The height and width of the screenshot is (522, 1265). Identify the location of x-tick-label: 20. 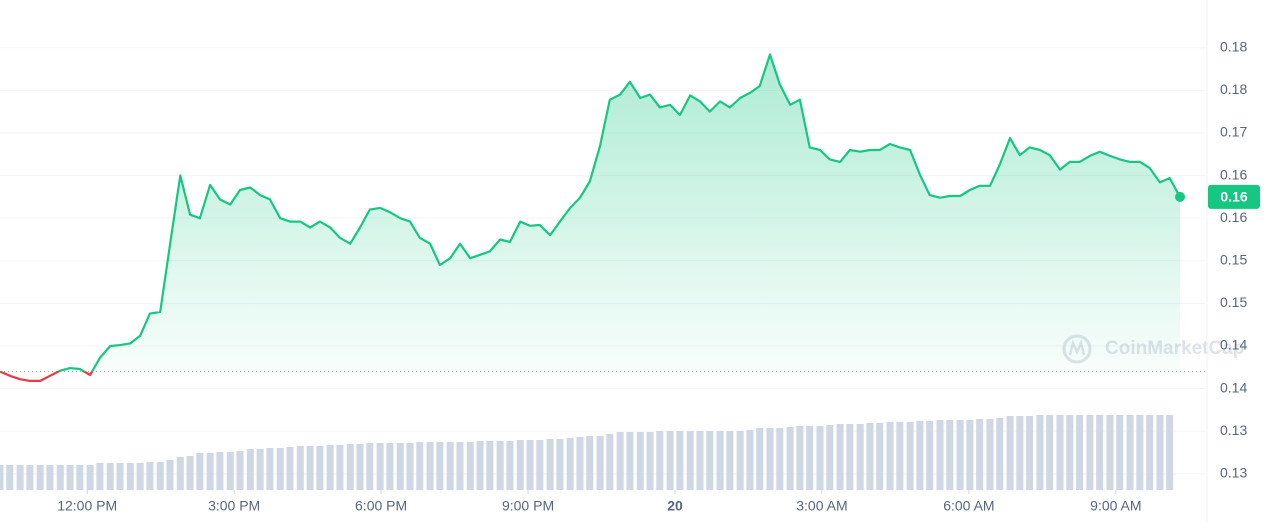
(675, 506).